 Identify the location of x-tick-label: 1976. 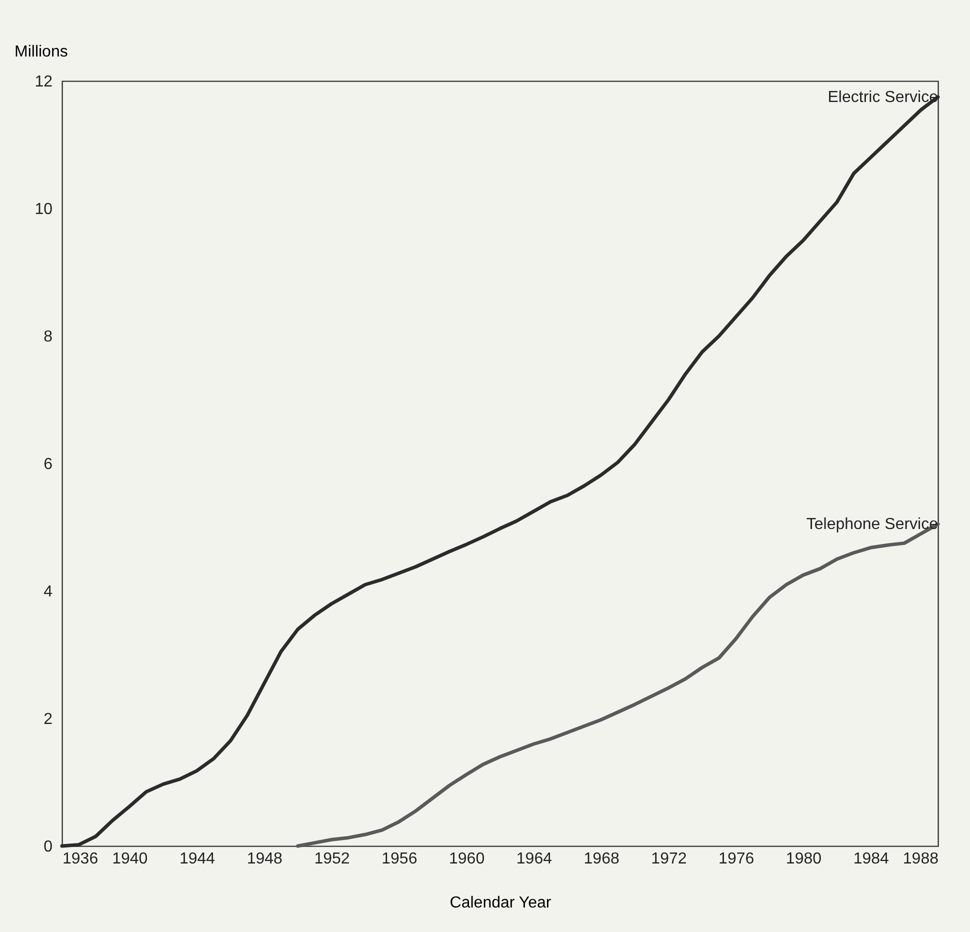
(736, 859).